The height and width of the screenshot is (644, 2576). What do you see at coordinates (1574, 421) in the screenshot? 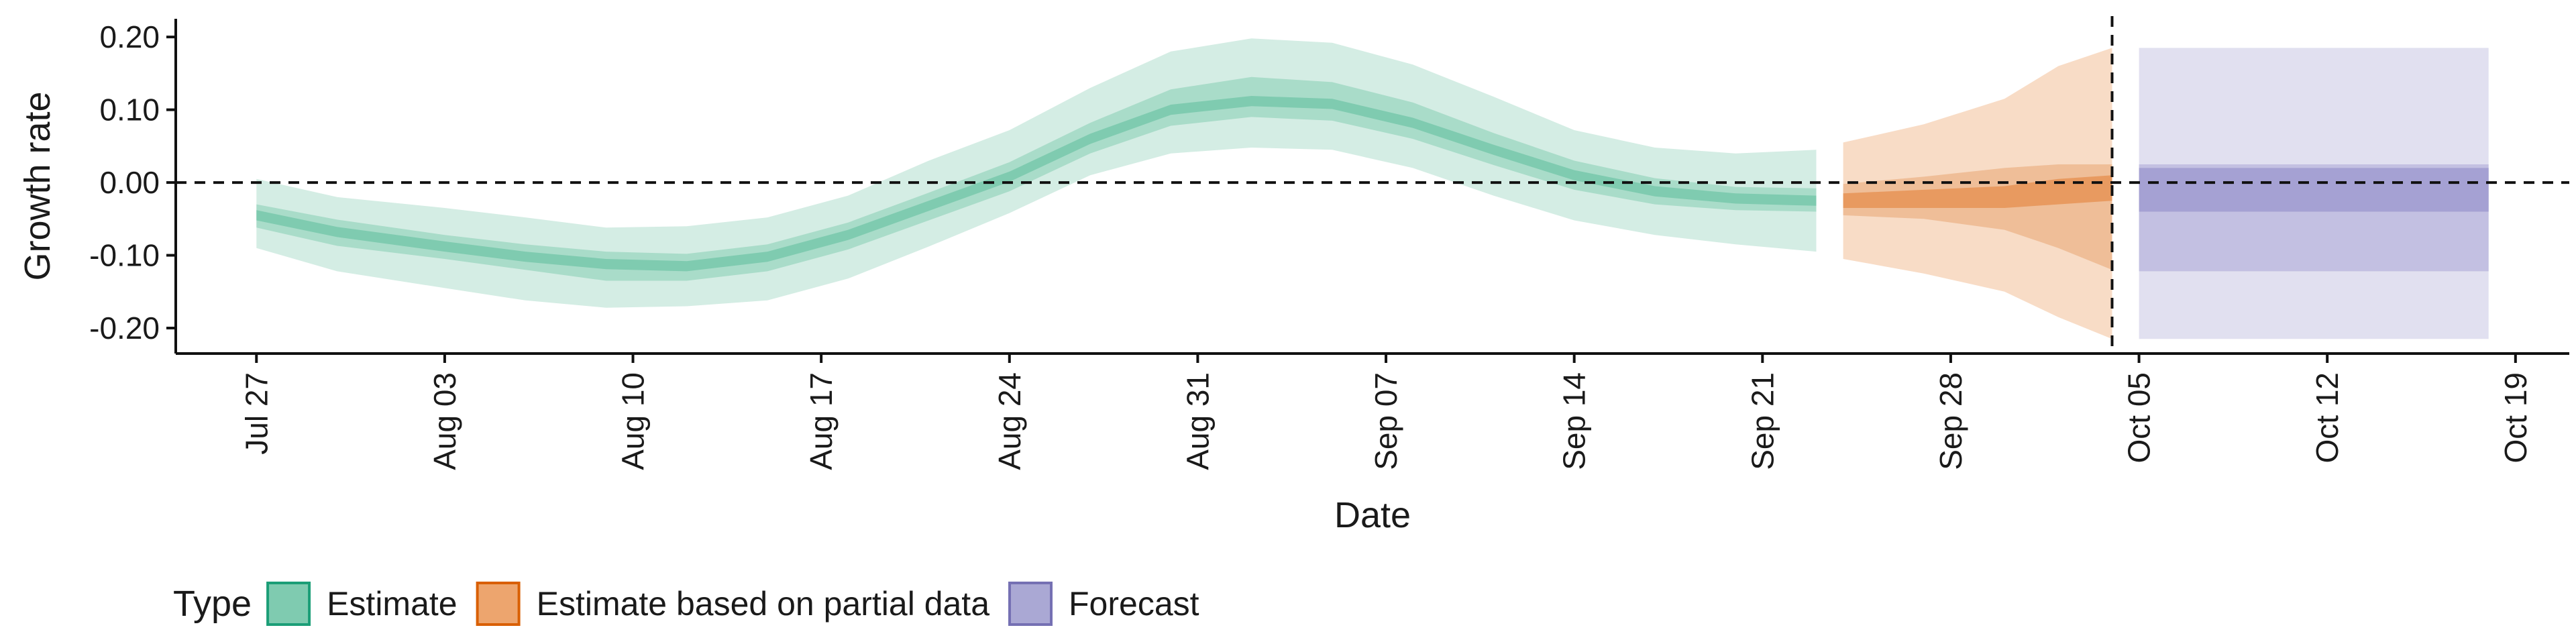
I see `x-tick-label: Sep 14` at bounding box center [1574, 421].